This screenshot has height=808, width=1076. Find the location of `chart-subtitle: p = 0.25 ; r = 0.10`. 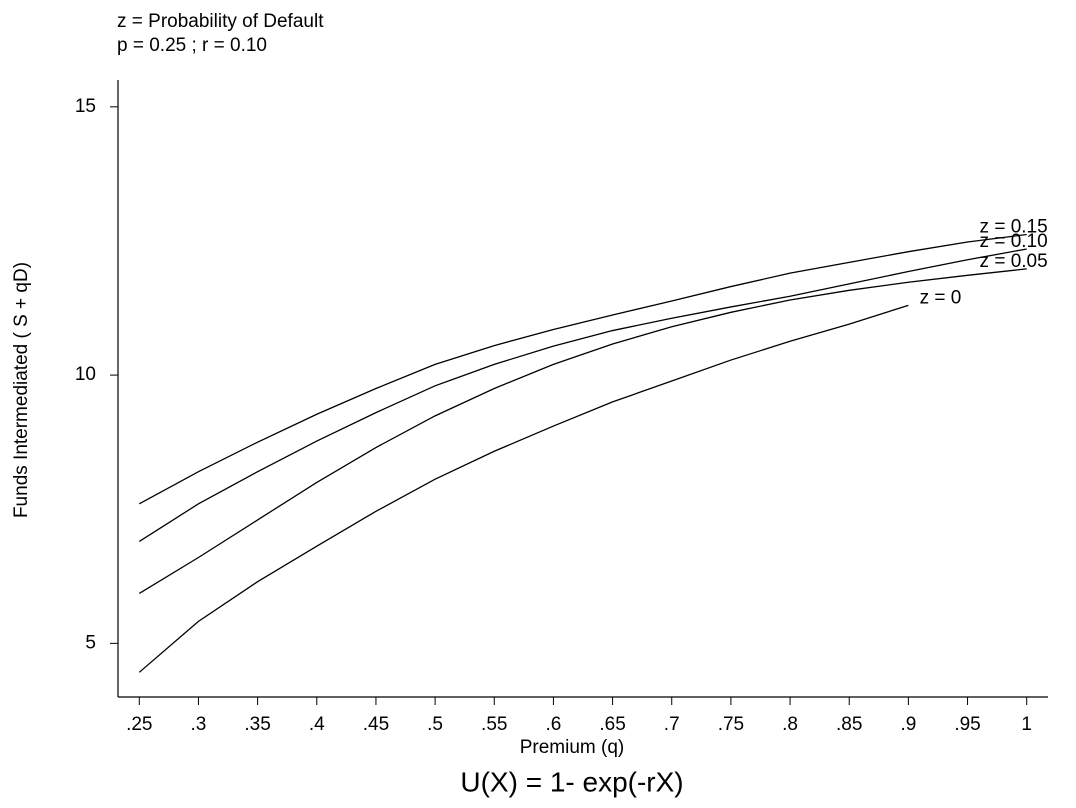

chart-subtitle: p = 0.25 ; r = 0.10 is located at coordinates (192, 45).